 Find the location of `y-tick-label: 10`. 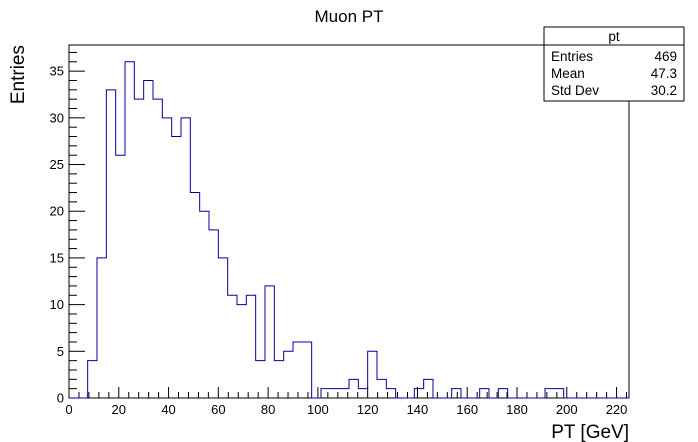

y-tick-label: 10 is located at coordinates (57, 304).